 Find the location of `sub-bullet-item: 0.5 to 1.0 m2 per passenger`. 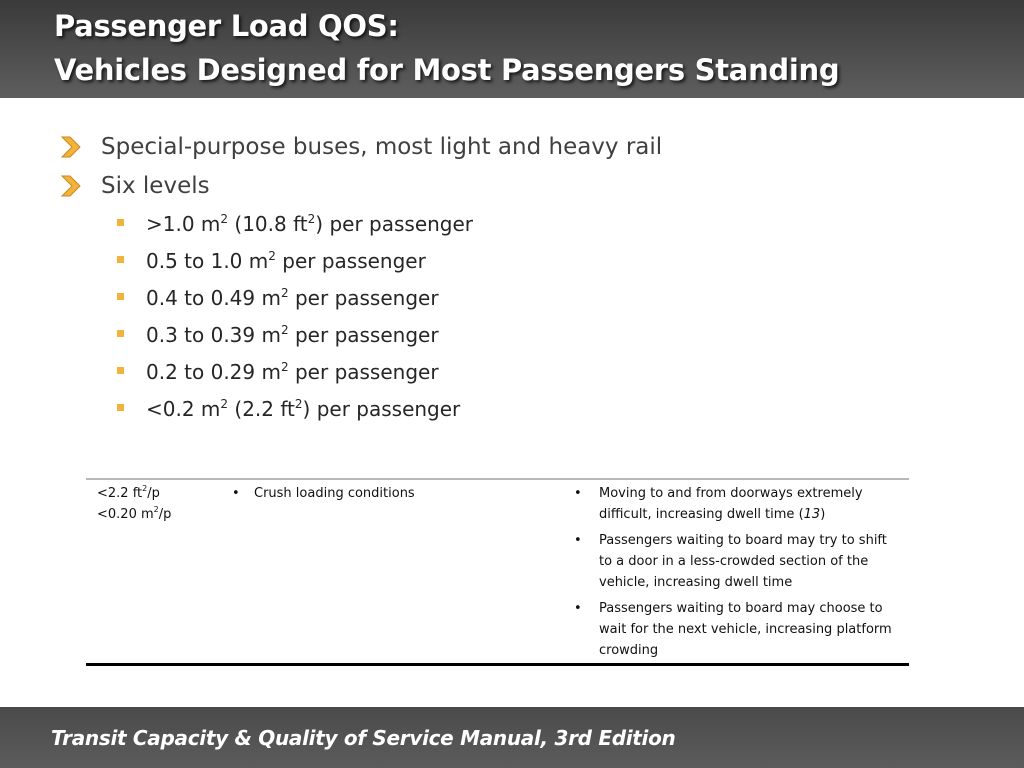

sub-bullet-item: 0.5 to 1.0 m2 per passenger is located at coordinates (510, 261).